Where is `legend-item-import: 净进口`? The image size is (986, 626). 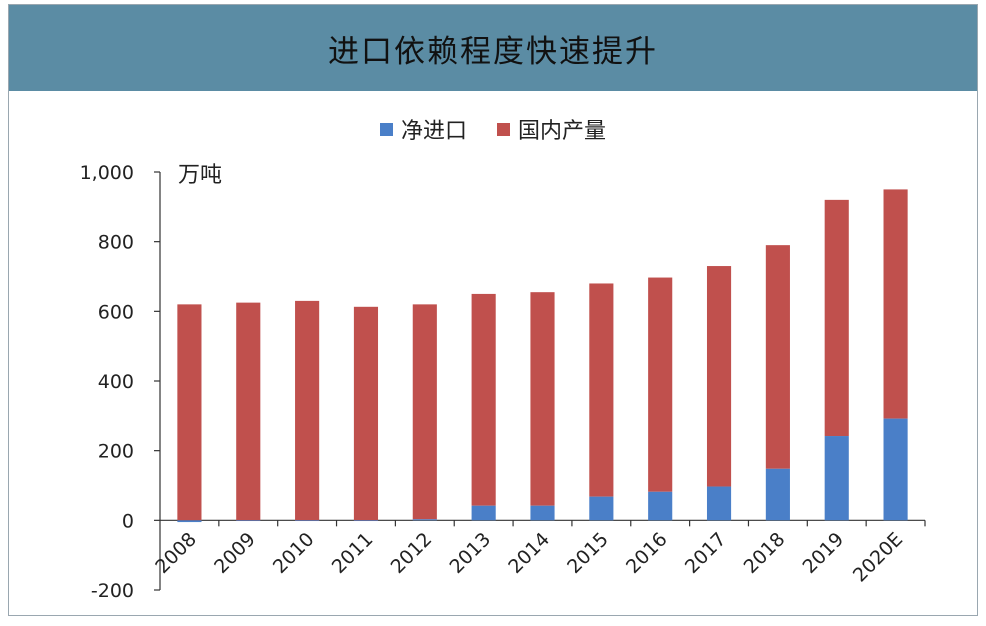
legend-item-import: 净进口 is located at coordinates (423, 129).